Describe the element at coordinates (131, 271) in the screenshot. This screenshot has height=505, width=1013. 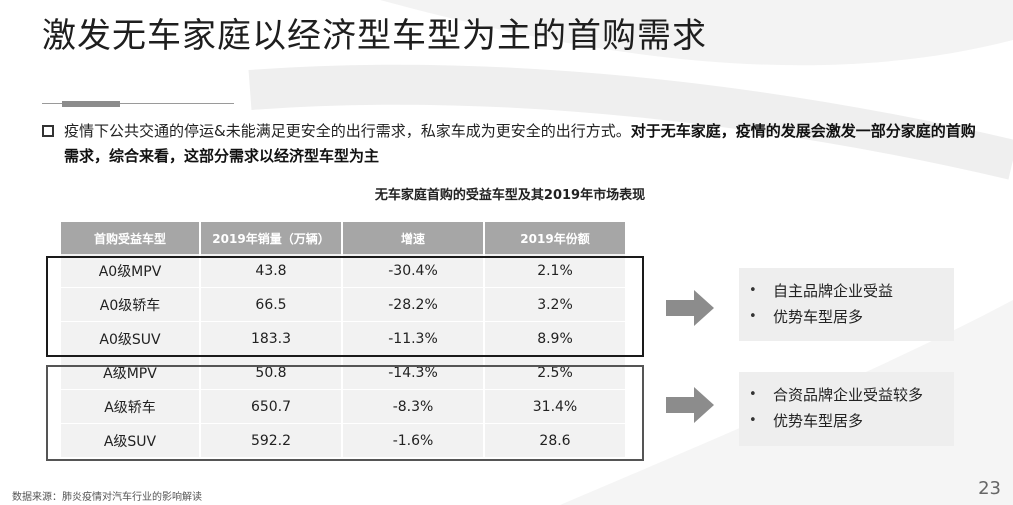
I see `cell-model: A0级MPV` at that location.